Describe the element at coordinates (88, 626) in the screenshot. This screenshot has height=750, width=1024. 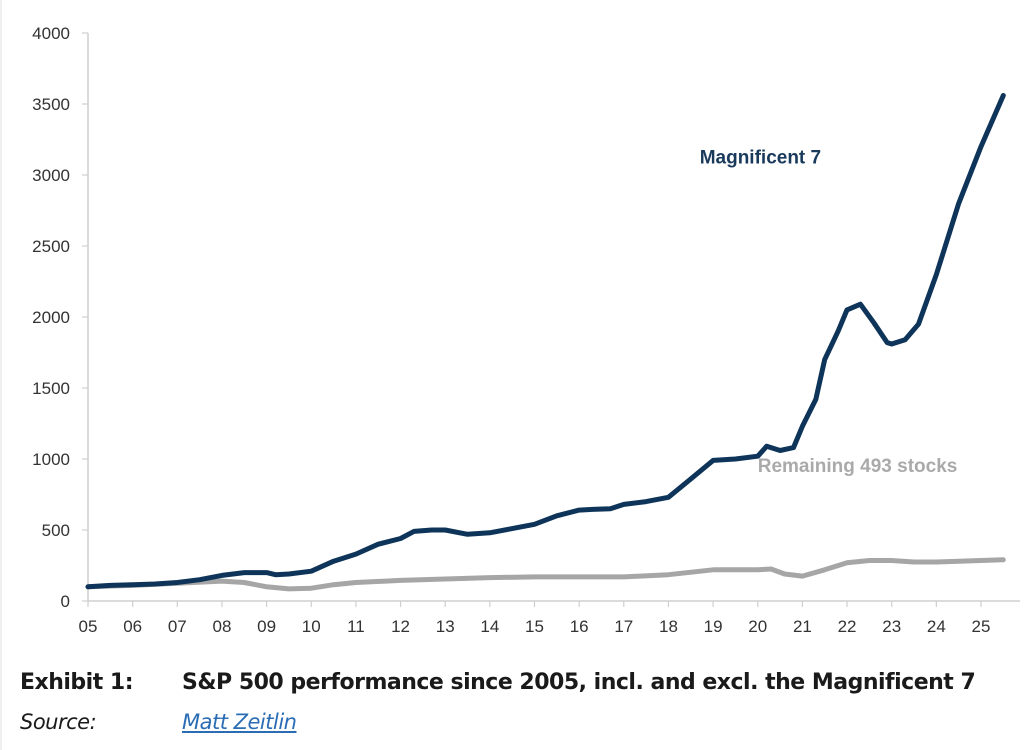
I see `x-tick-label: 05` at that location.